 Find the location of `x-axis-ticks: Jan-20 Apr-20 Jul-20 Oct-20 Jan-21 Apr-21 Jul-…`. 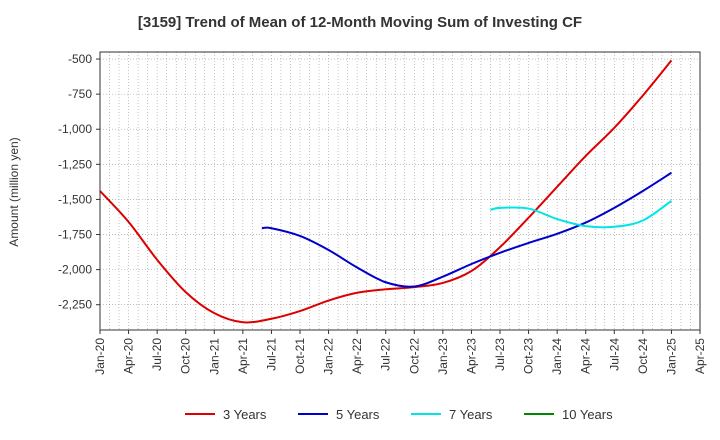

x-axis-ticks: Jan-20 Apr-20 Jul-20 Oct-20 Jan-21 Apr-21 Jul-… is located at coordinates (400, 352).